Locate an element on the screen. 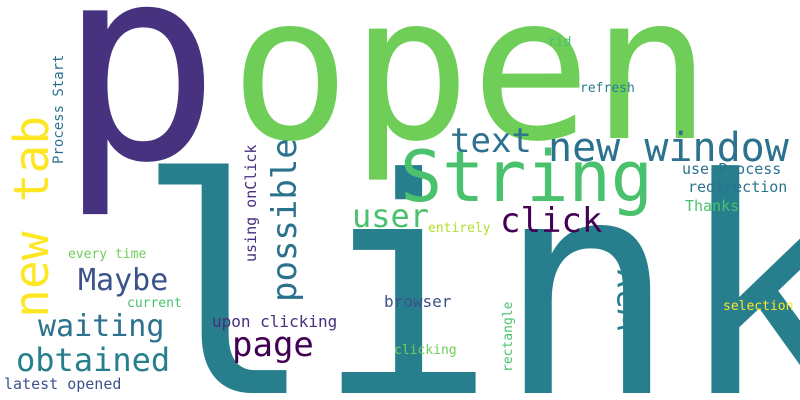 Image resolution: width=800 pixels, height=400 pixels. word-entirely: entirely is located at coordinates (459, 228).